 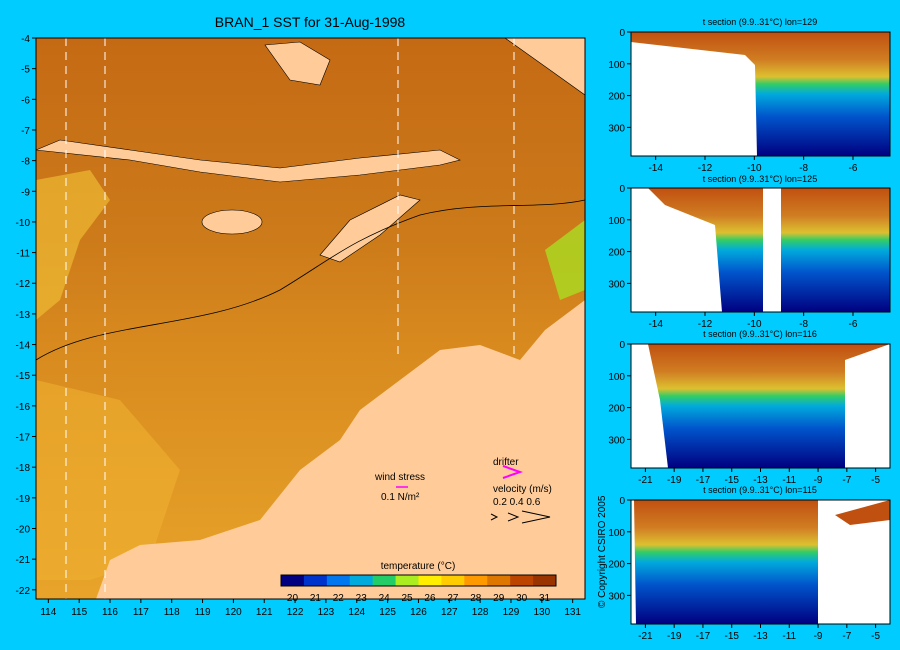 I want to click on section-x-tick-label: -21, so click(x=645, y=480).